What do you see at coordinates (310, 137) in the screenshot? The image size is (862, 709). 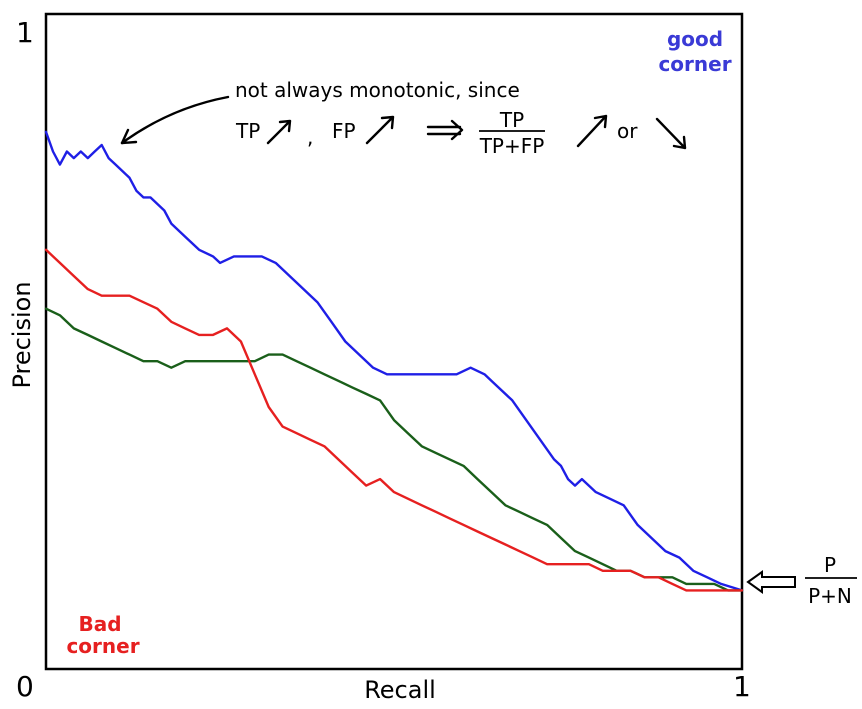 I see `annotation-comma: ,` at bounding box center [310, 137].